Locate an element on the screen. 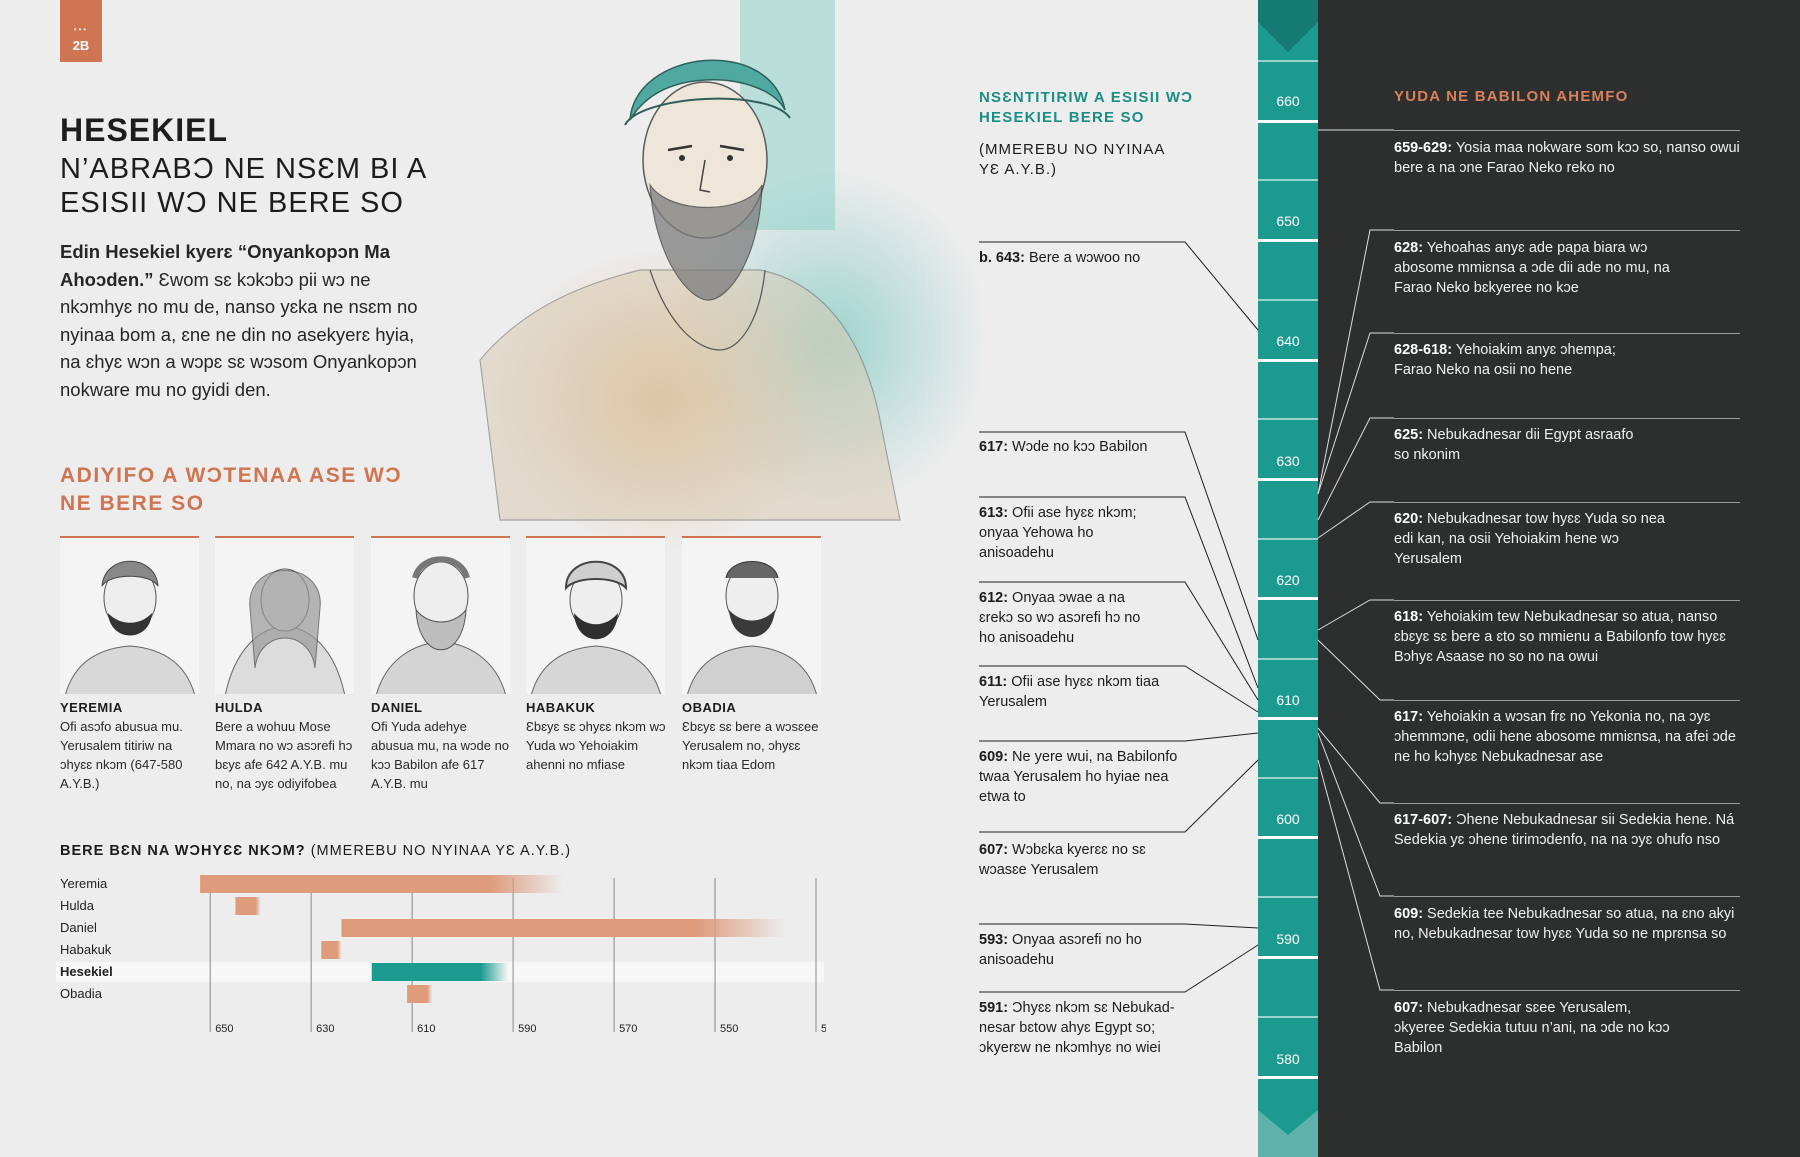 This screenshot has width=1800, height=1157. middle-heading: NSƐNTITIRIW A ESISII WƆ HESEKIEL BERE SO is located at coordinates (1086, 107).